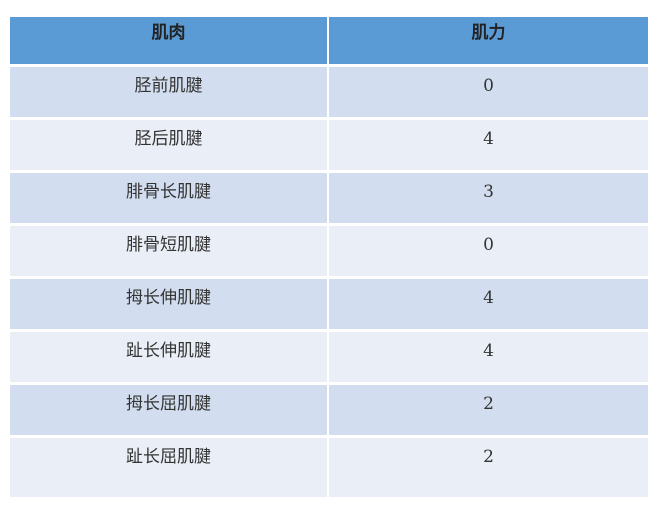 The height and width of the screenshot is (513, 659). I want to click on table-row: 胫前肌腱 0, so click(329, 93).